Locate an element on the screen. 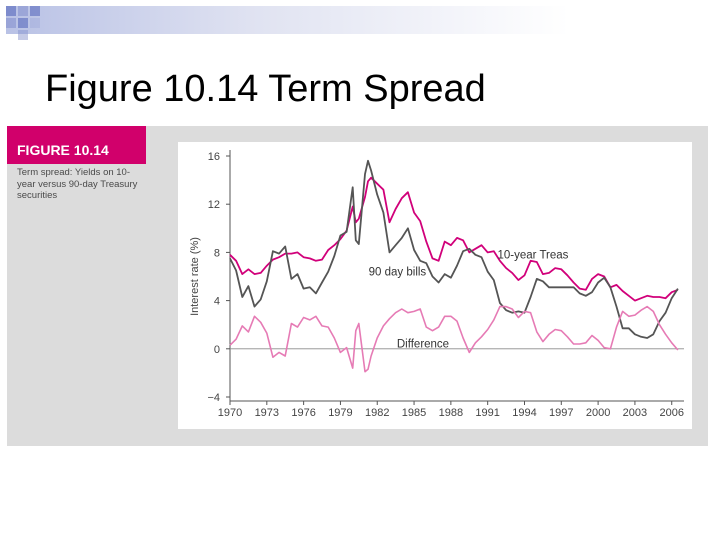 Image resolution: width=720 pixels, height=540 pixels. figure-label: FIGURE 10.14 is located at coordinates (63, 150).